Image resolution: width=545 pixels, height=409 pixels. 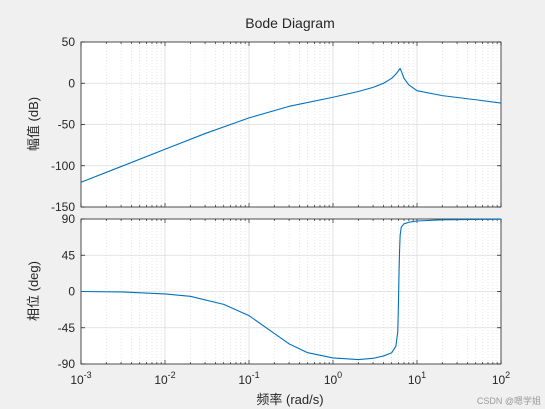 I want to click on x-tick-label: 10², so click(x=501, y=378).